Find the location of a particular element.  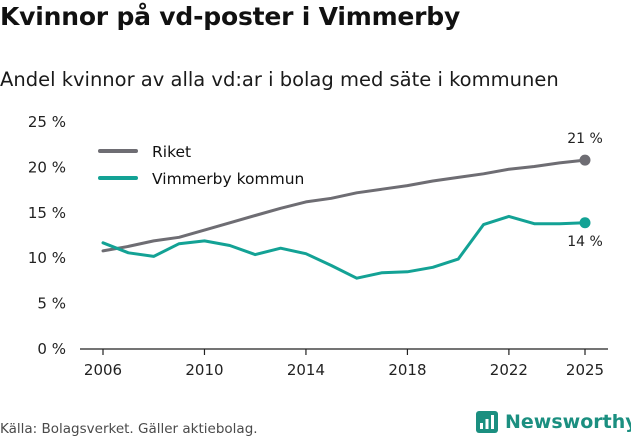

end-point-riket is located at coordinates (585, 160).